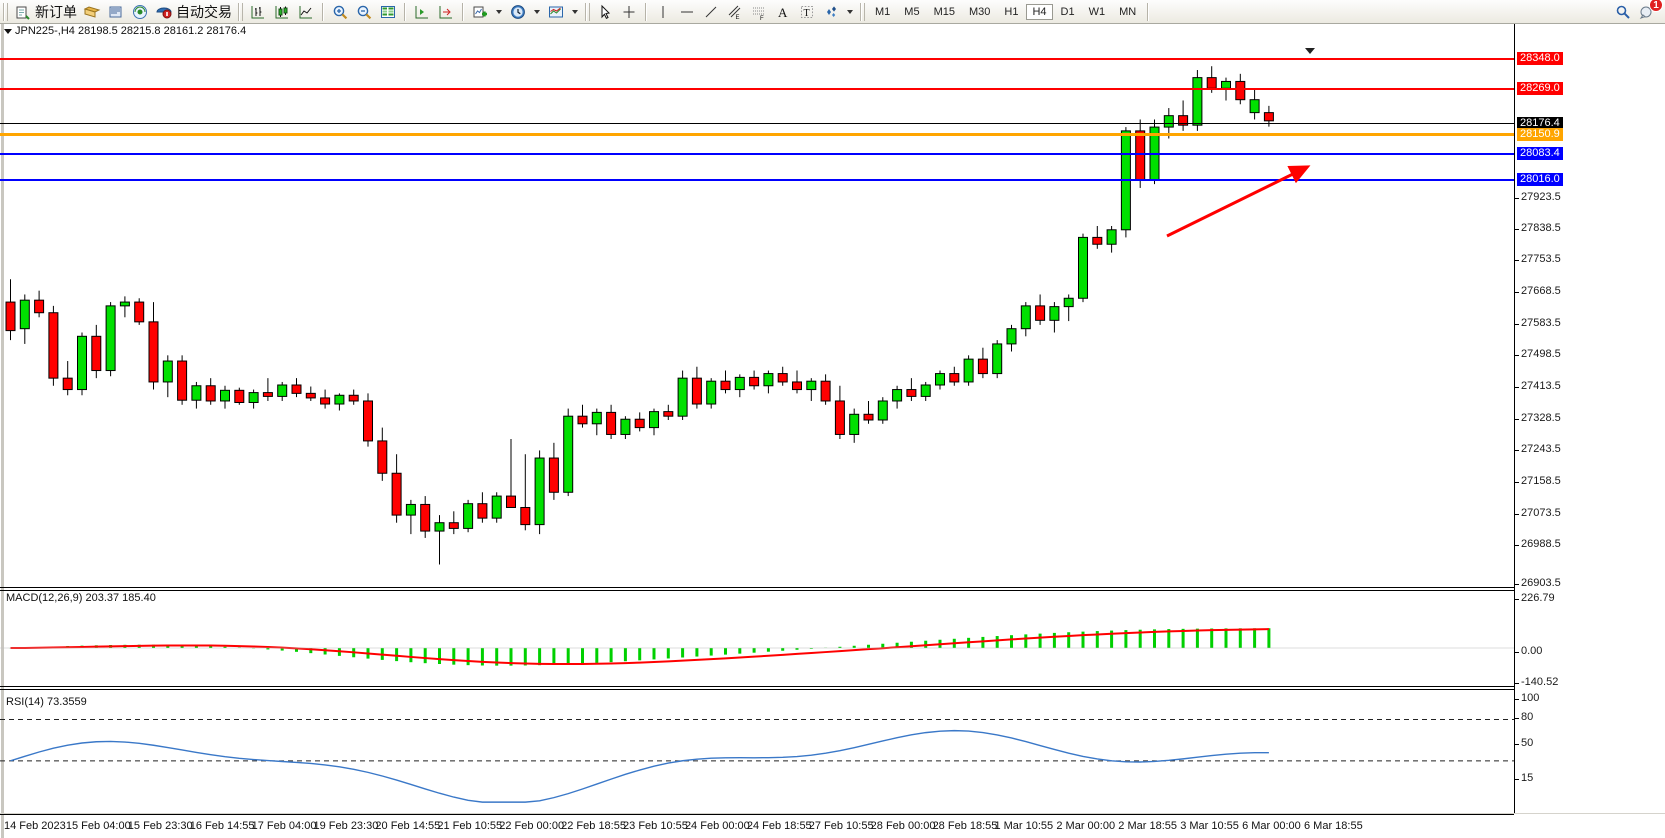  What do you see at coordinates (140, 12) in the screenshot?
I see `signal-button` at bounding box center [140, 12].